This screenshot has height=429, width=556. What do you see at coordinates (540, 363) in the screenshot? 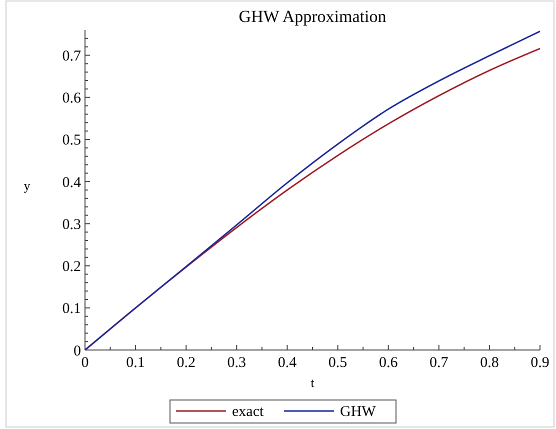
I see `x-tick-label: 0.9` at bounding box center [540, 363].